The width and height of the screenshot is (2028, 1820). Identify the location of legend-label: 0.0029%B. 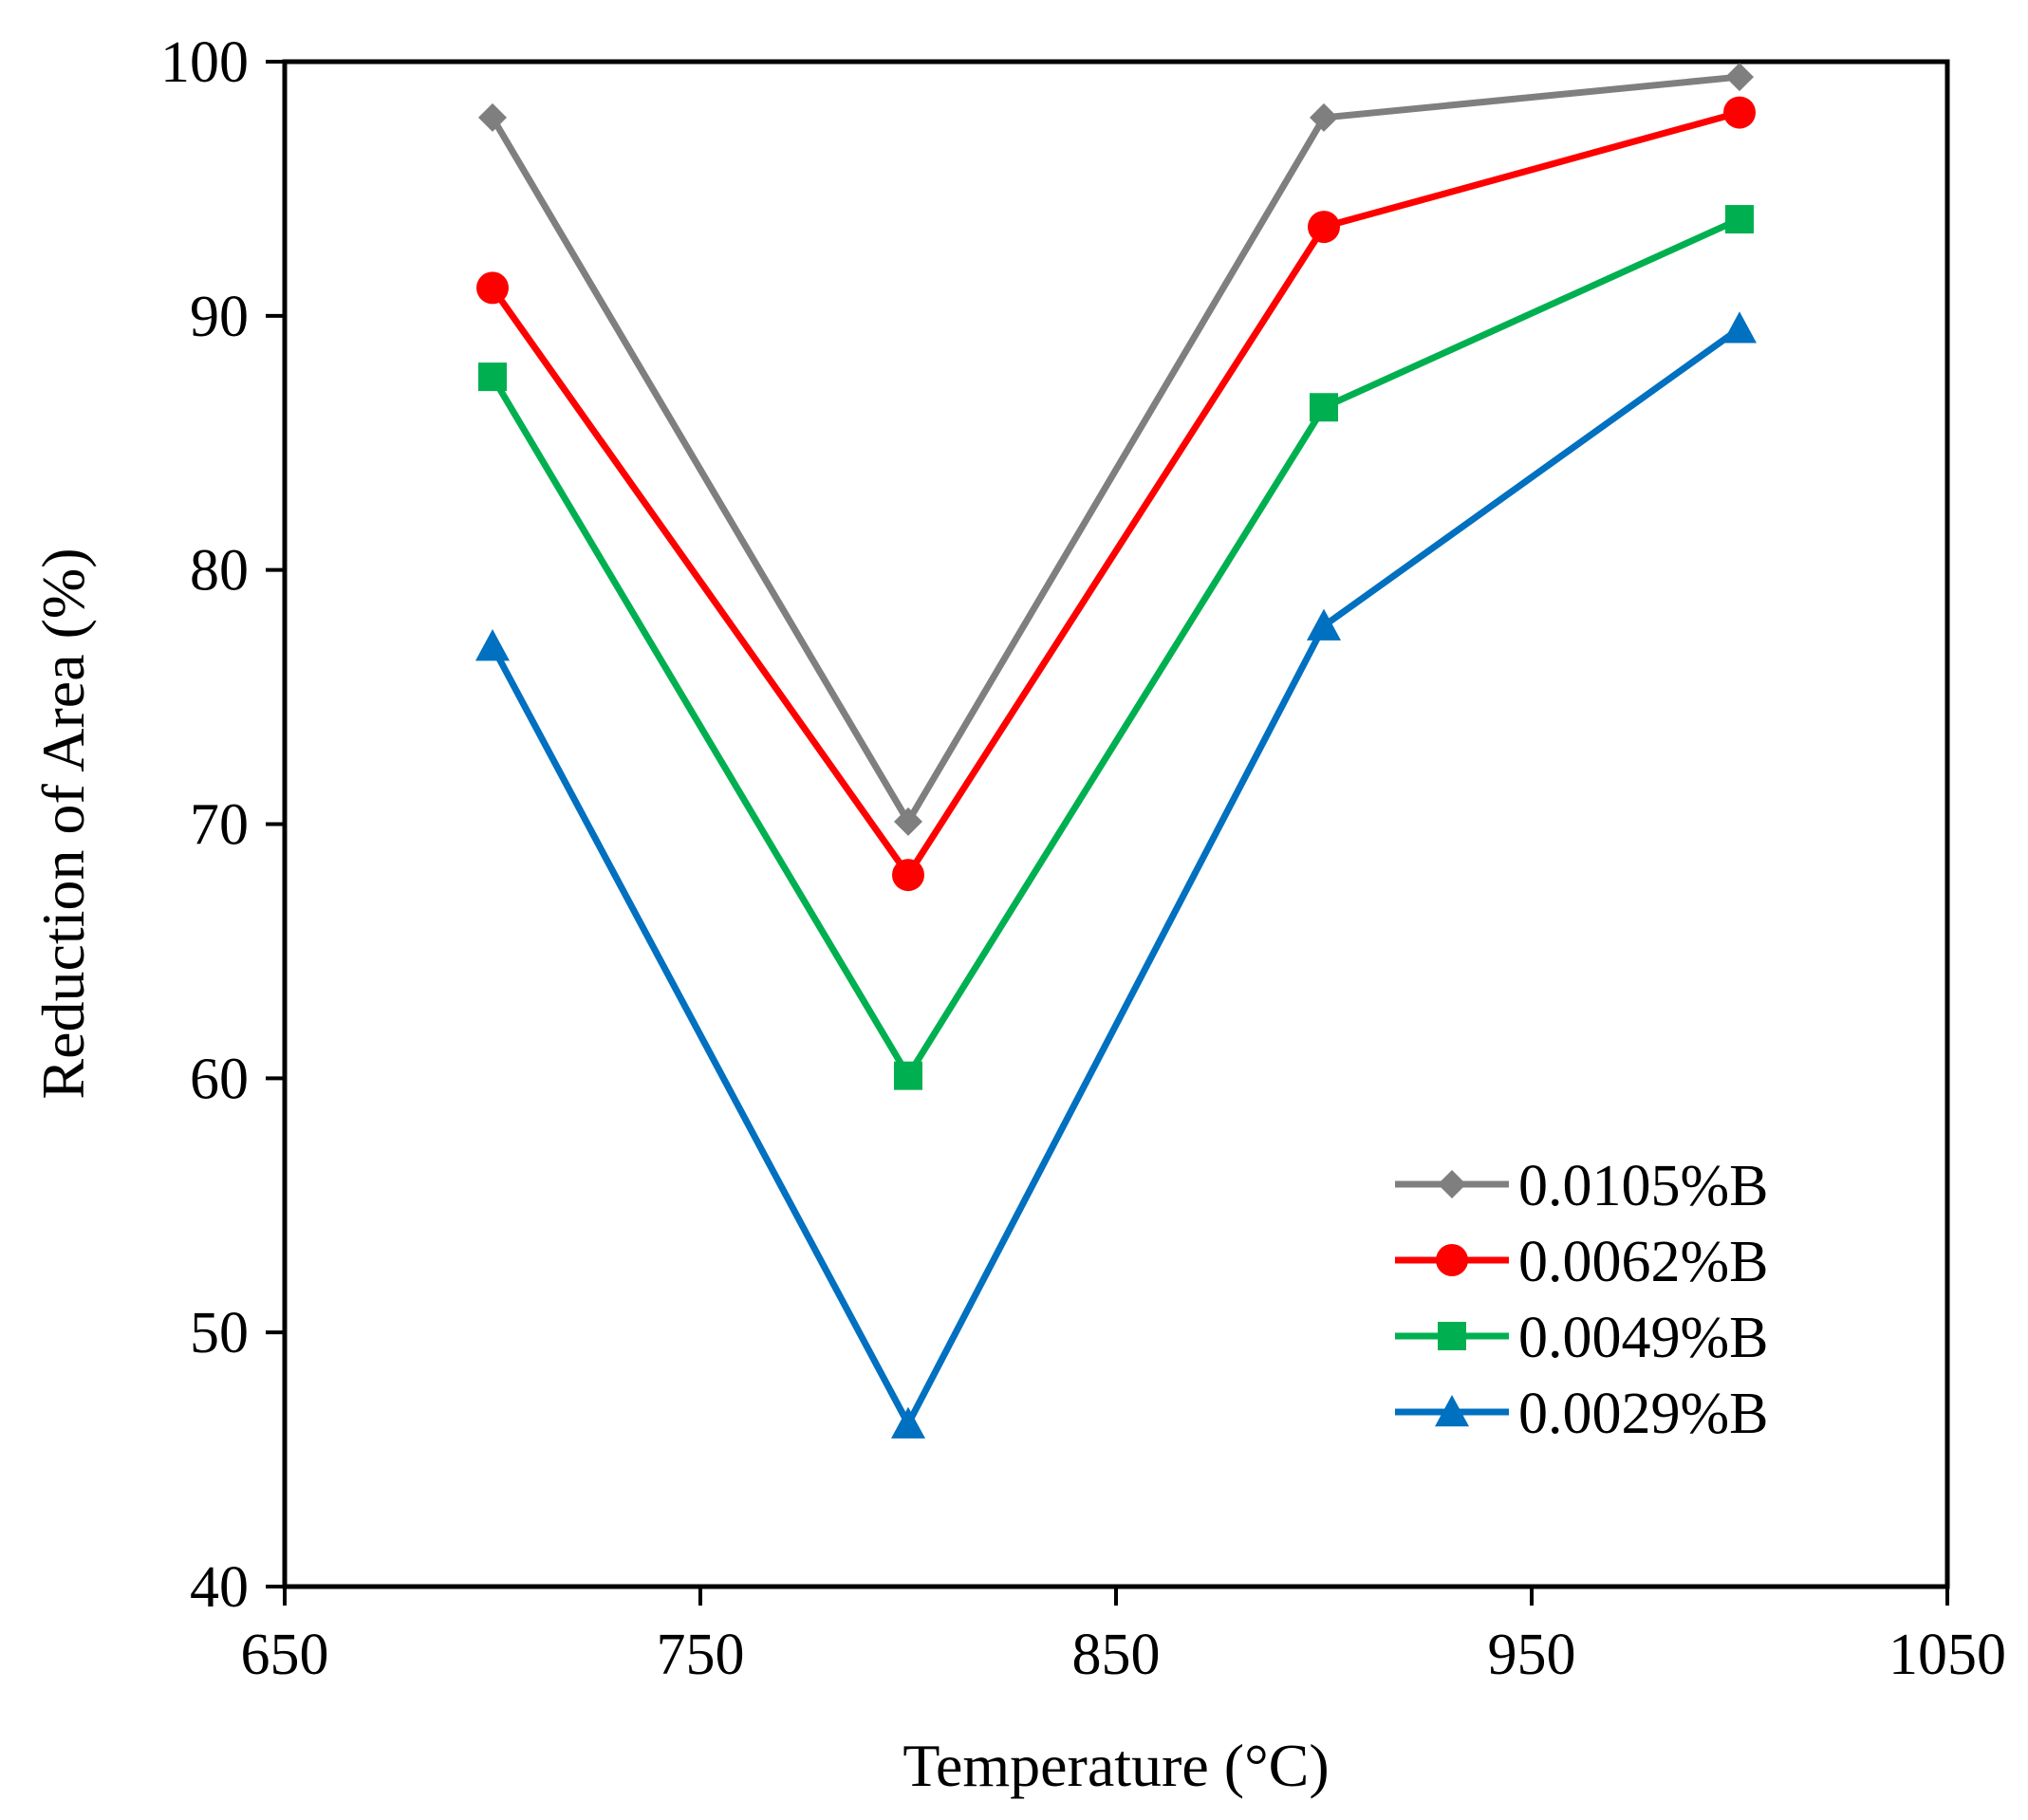
(1643, 1414).